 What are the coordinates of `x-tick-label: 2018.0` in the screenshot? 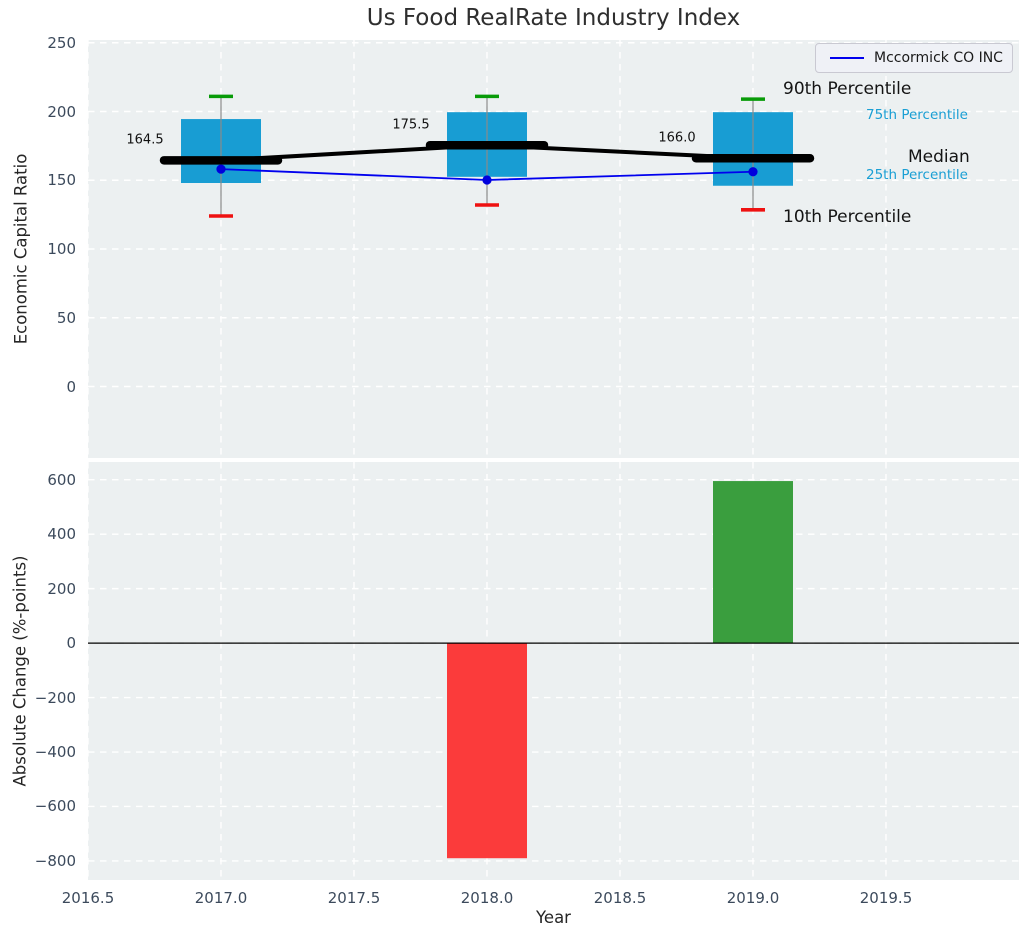 It's located at (487, 898).